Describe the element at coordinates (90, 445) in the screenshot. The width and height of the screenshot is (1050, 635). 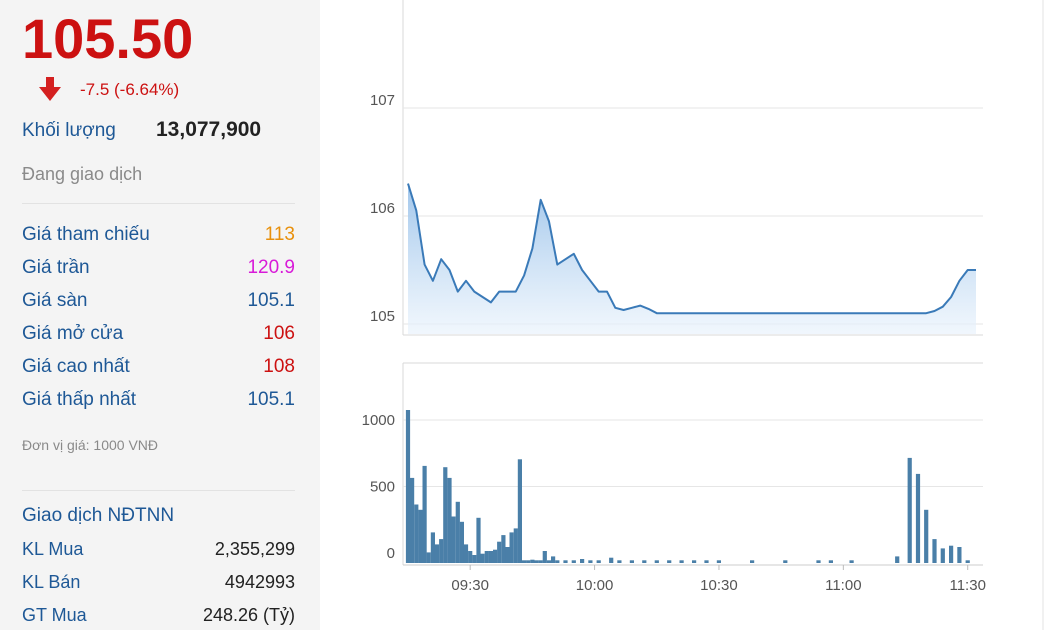
I see `price-unit-note: Đơn vị giá: 1000 VNĐ` at that location.